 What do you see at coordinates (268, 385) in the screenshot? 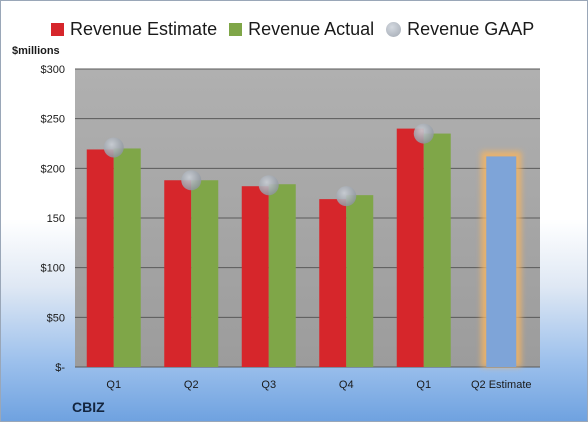
I see `x-tick-label-2: Q3` at bounding box center [268, 385].